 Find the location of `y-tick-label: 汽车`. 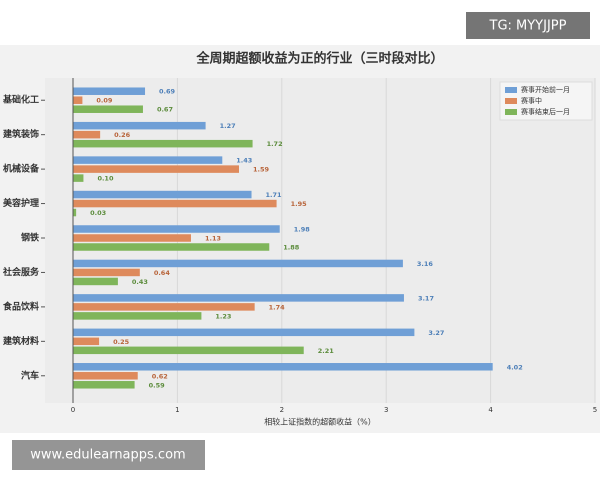

y-tick-label: 汽车 is located at coordinates (30, 375).